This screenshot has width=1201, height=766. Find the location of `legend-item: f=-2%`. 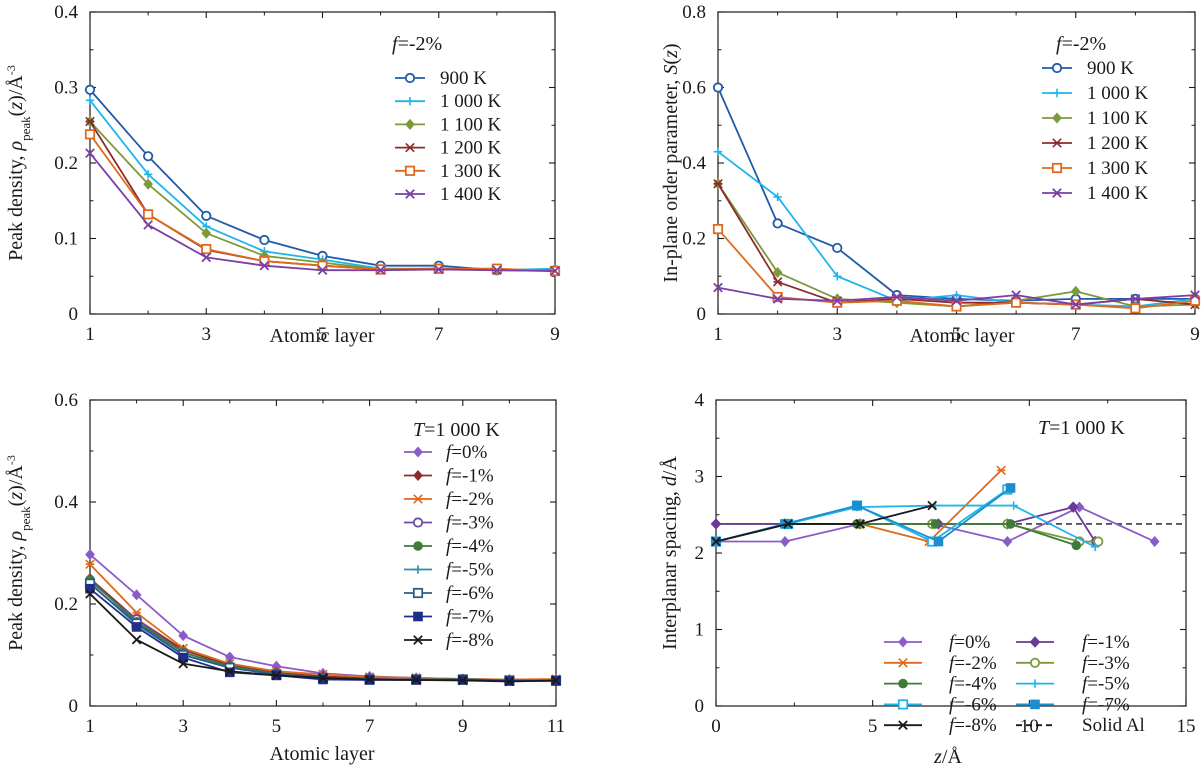

legend-item: f=-2% is located at coordinates (940, 663).